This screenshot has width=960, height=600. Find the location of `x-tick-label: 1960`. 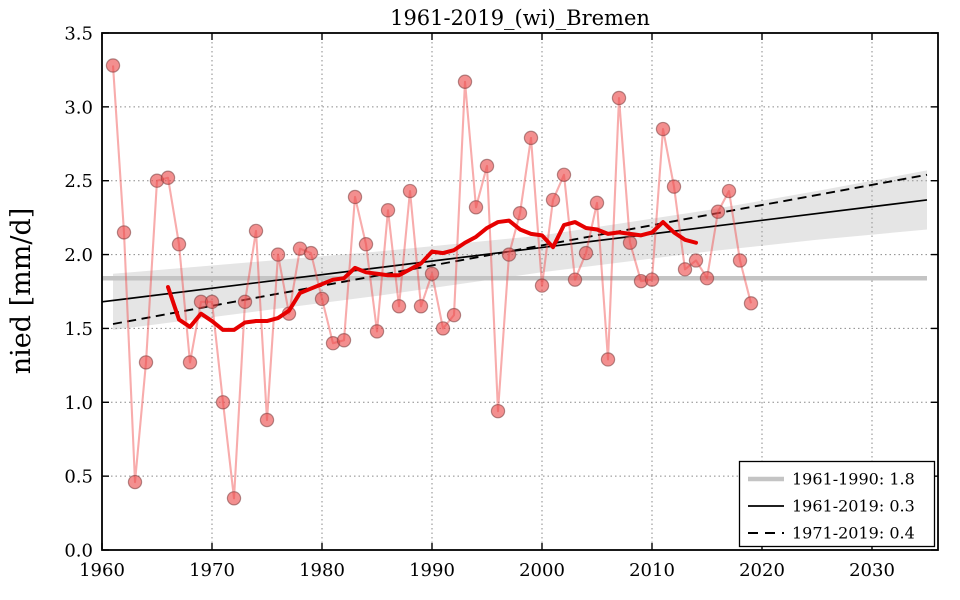

x-tick-label: 1960 is located at coordinates (102, 570).